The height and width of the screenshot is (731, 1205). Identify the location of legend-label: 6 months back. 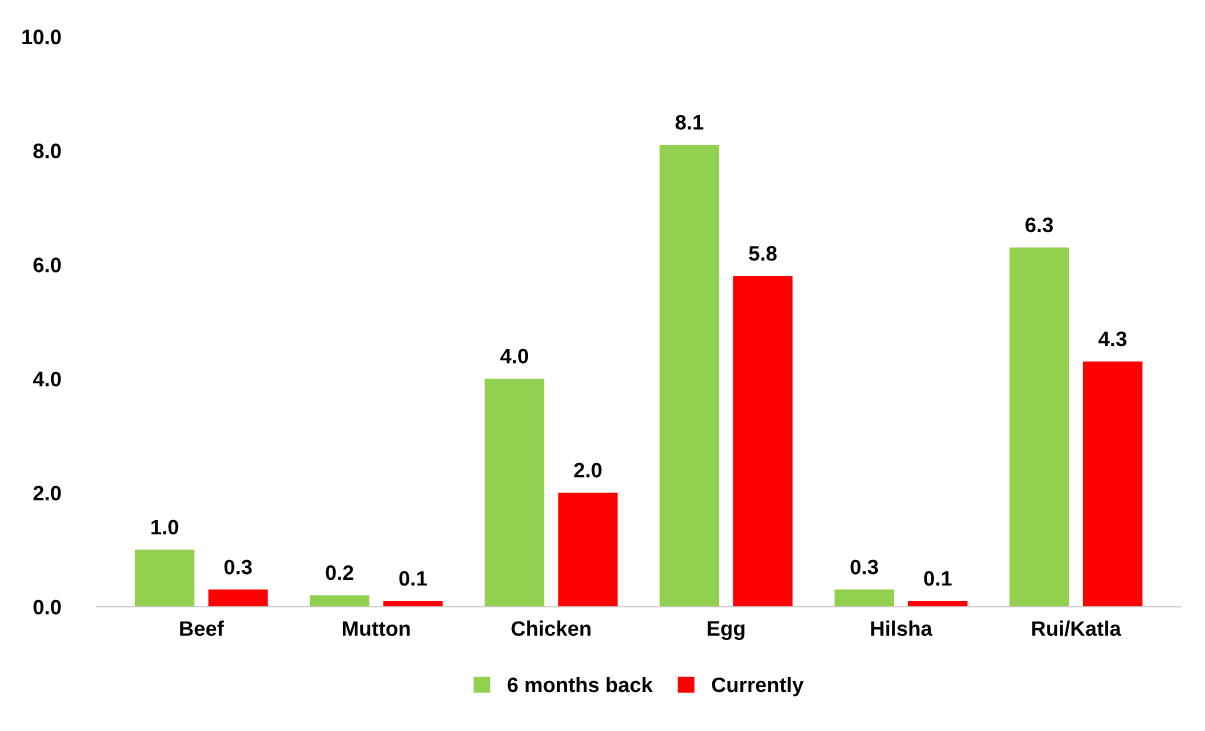
(580, 684).